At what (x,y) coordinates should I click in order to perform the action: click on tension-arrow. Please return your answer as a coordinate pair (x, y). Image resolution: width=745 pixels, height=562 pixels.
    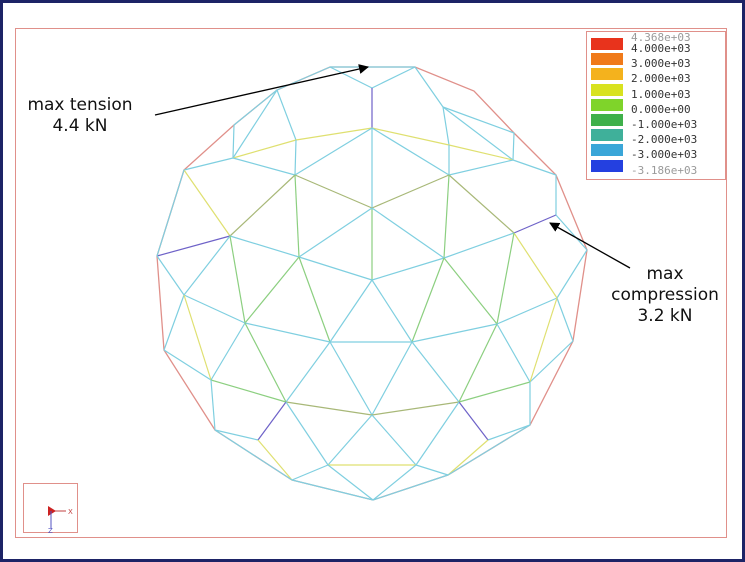
    Looking at the image, I should click on (261, 90).